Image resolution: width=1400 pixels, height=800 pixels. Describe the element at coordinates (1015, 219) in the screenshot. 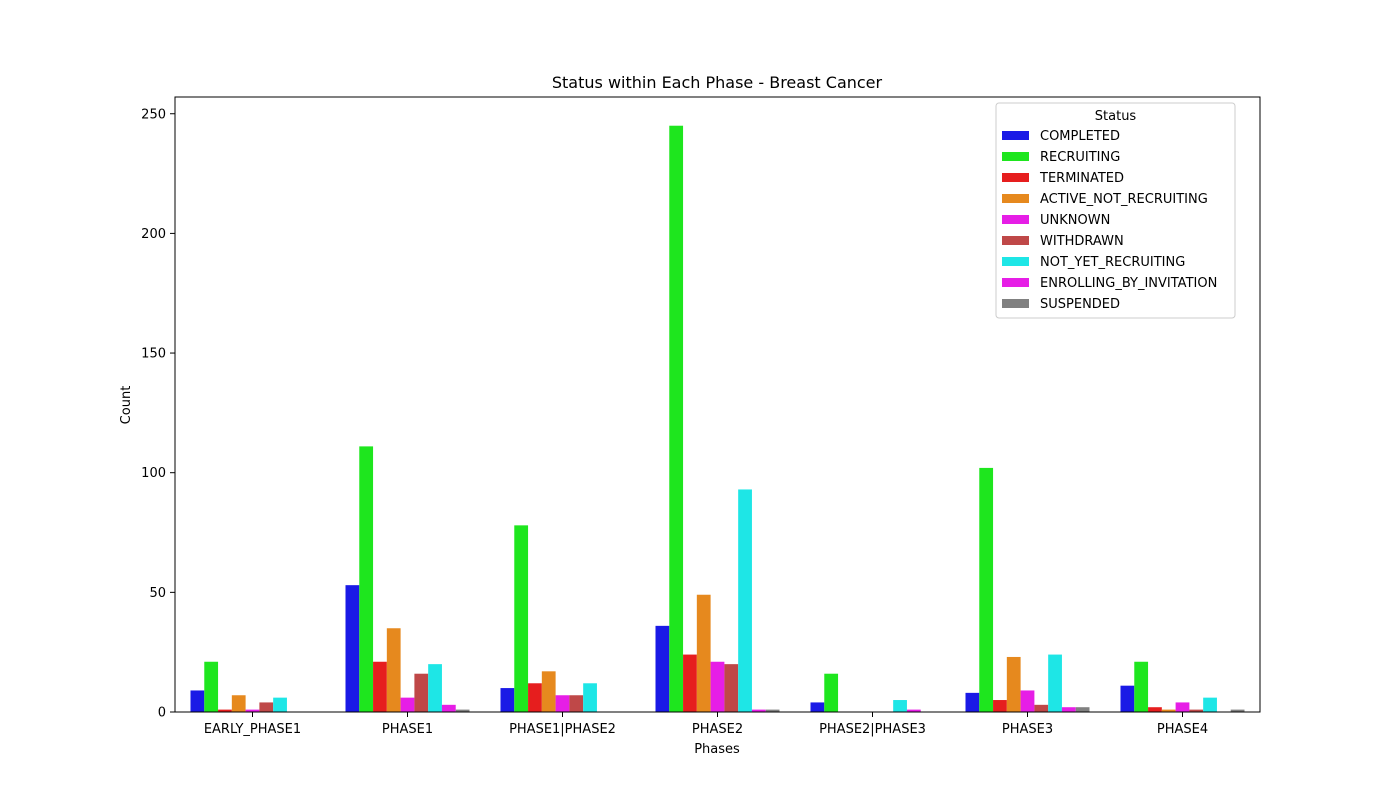

I see `legend-swatch-unknown` at that location.